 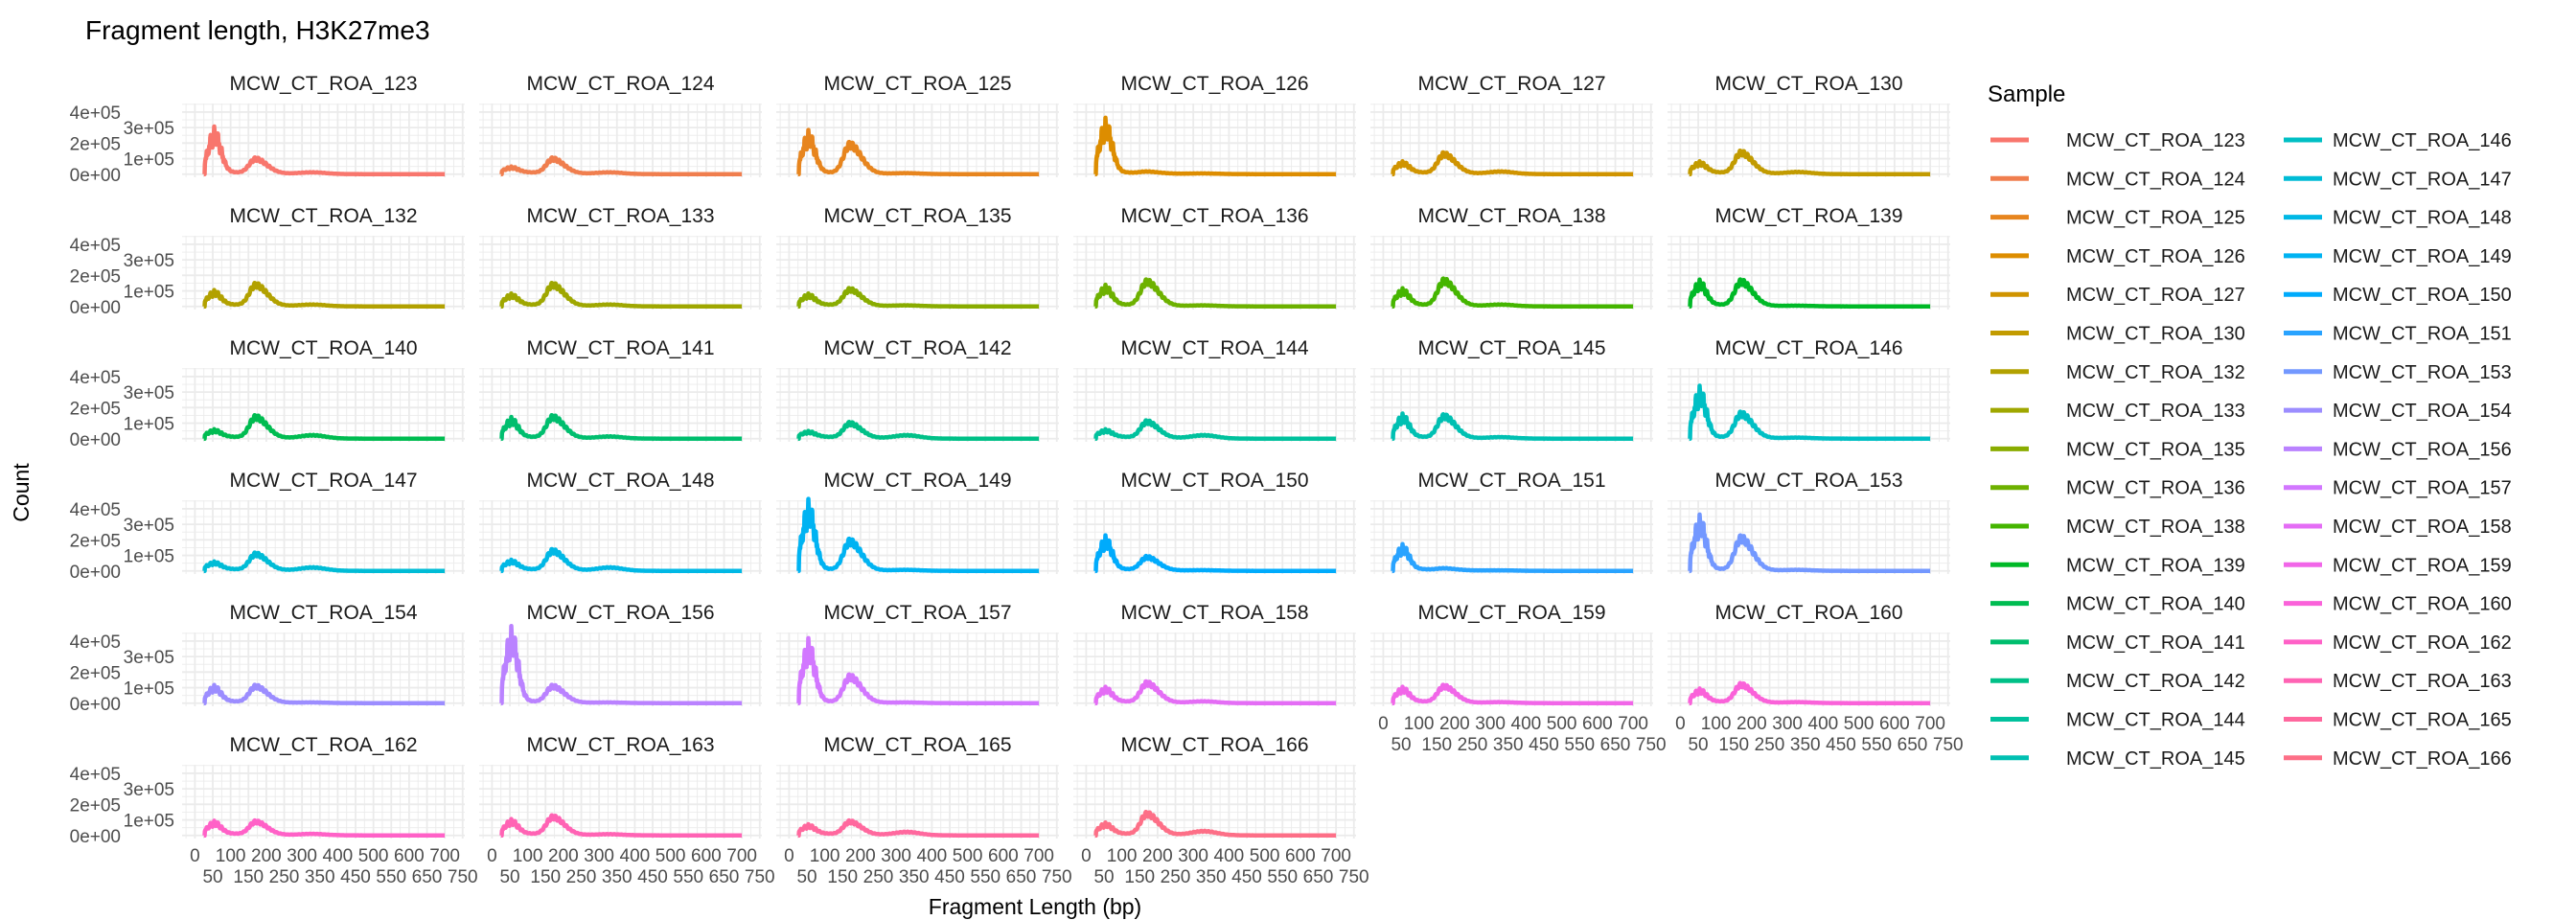 I want to click on legend-item: MCW_CT_ROA_135, so click(x=2117, y=449).